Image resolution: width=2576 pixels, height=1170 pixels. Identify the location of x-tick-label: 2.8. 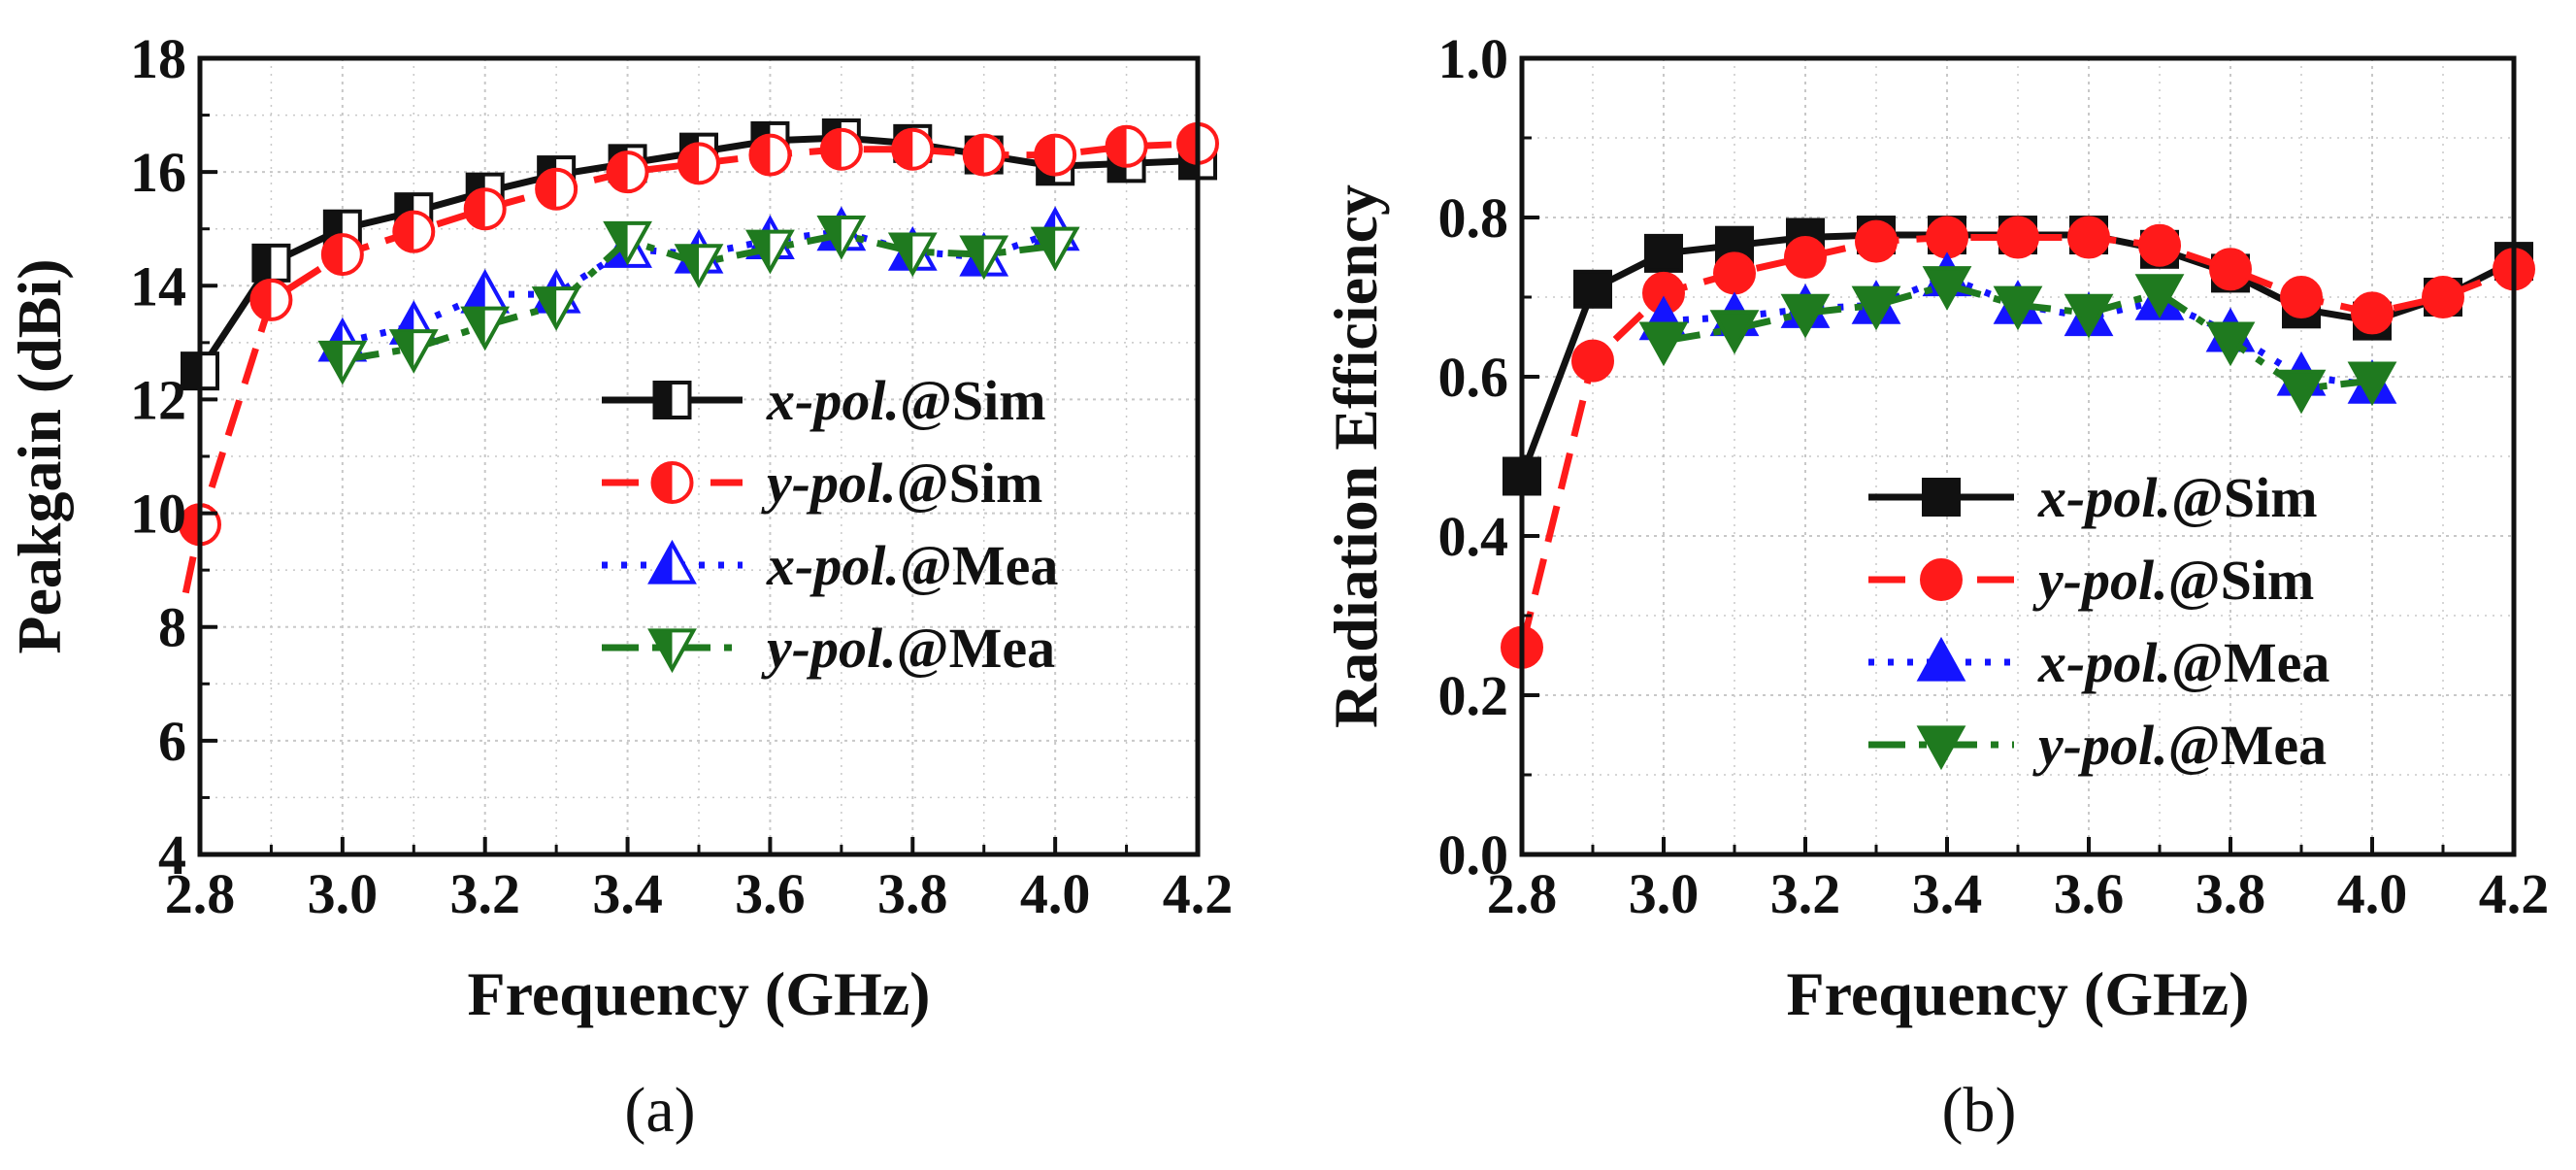
(1522, 893).